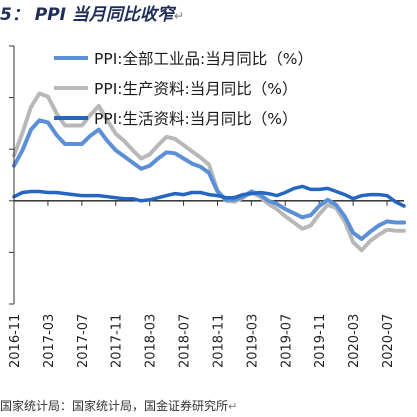 The image size is (417, 417). I want to click on legend-label-3: PPI:生活资料:当月同比（%）, so click(195, 119).